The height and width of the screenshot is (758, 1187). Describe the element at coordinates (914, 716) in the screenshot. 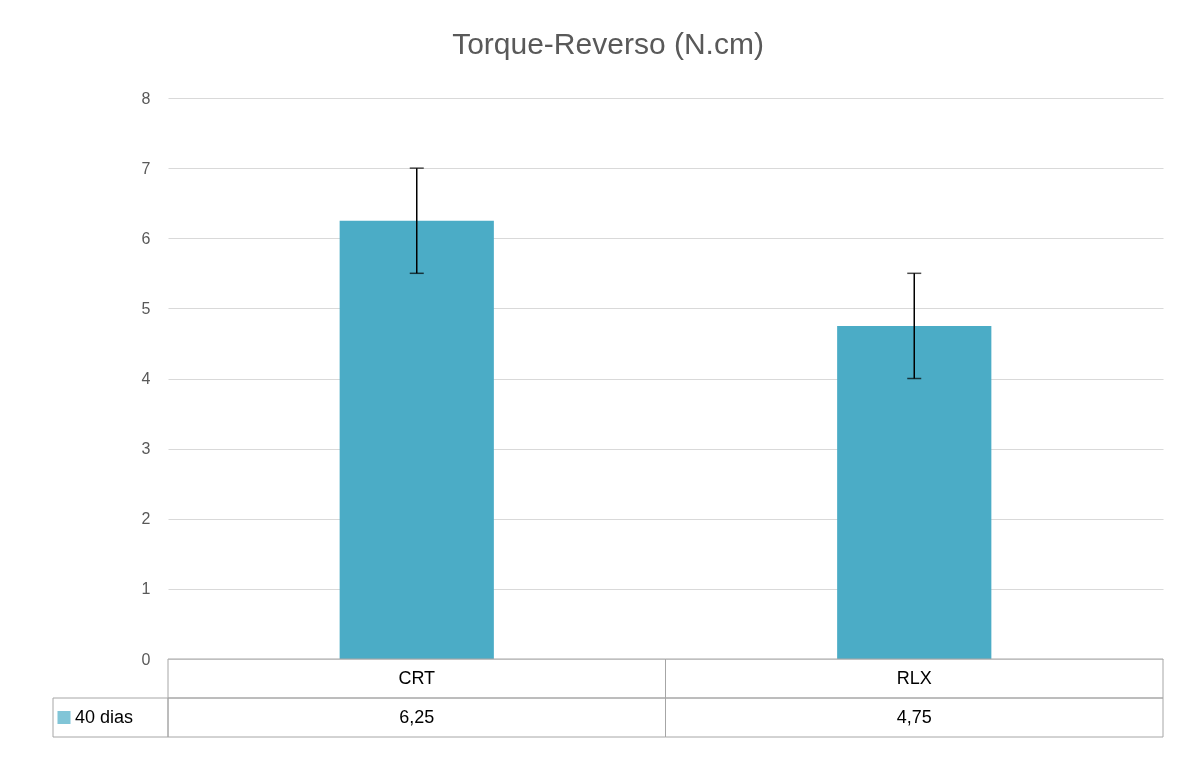

I see `data-label: 4,75` at that location.